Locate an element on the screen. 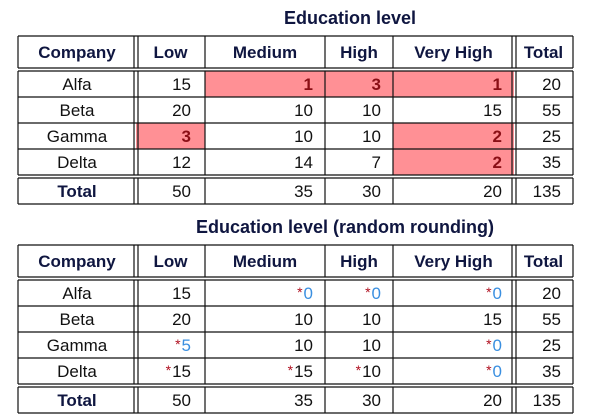  row-company-name: Delta is located at coordinates (77, 371).